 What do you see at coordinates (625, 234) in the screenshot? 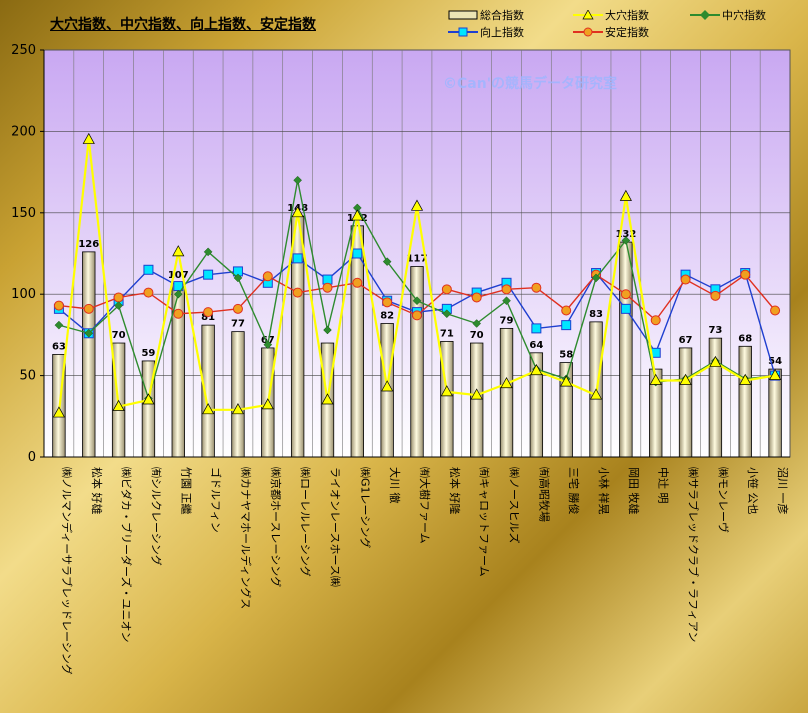
I see `bar-value-label: 132` at bounding box center [625, 234].